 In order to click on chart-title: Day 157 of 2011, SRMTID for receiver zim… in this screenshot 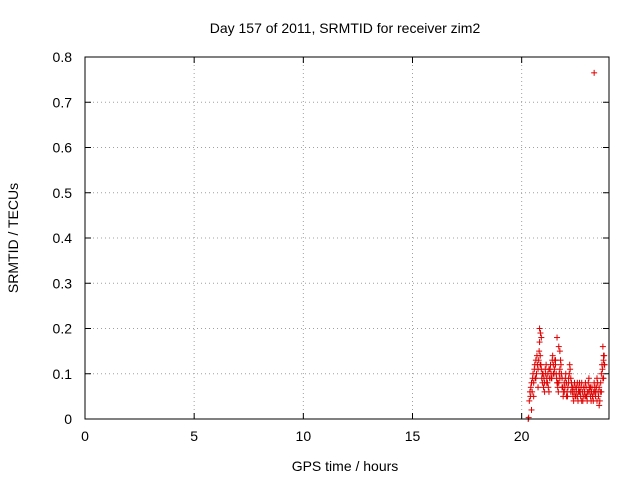, I will do `click(345, 28)`.